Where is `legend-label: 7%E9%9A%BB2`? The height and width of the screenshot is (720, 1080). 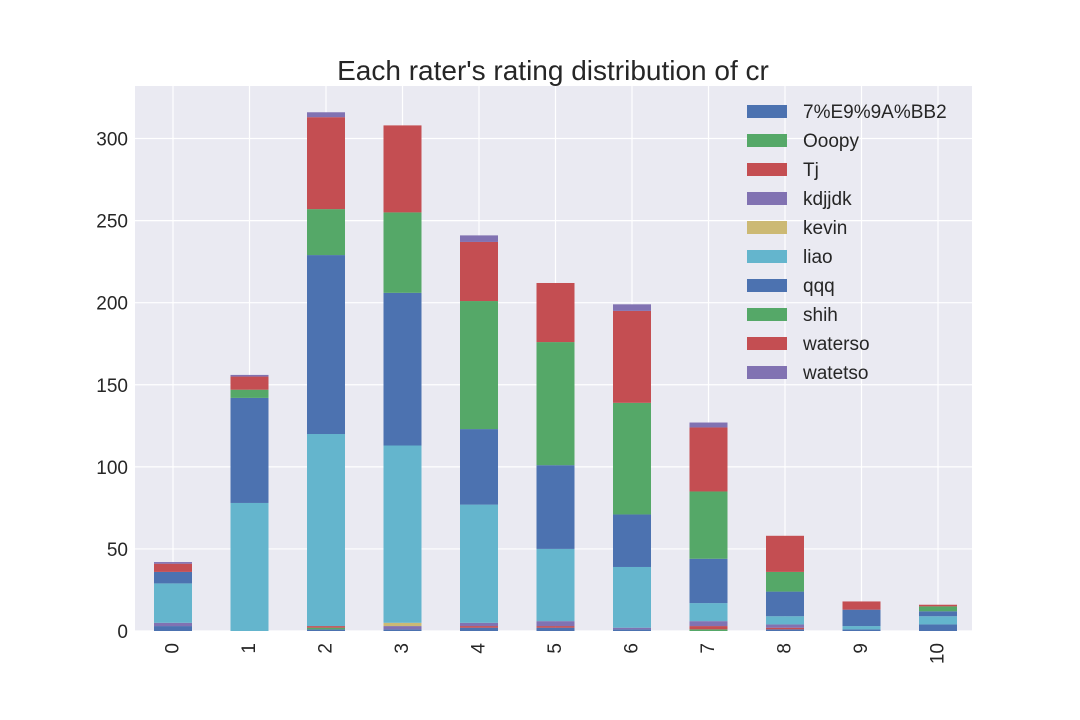 legend-label: 7%E9%9A%BB2 is located at coordinates (875, 112).